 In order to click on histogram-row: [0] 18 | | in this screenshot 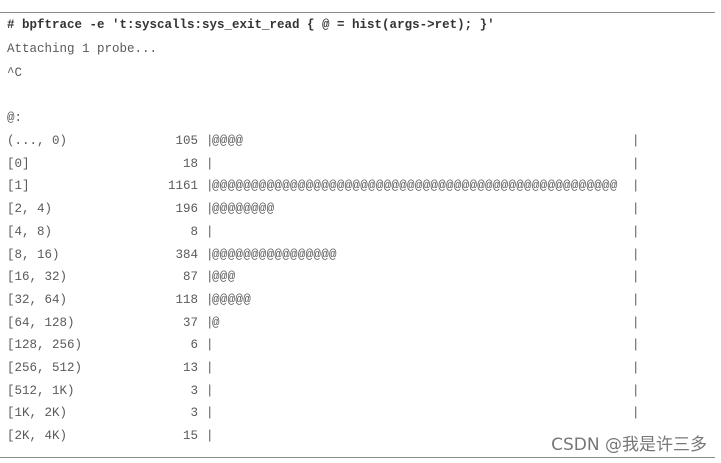, I will do `click(360, 164)`.